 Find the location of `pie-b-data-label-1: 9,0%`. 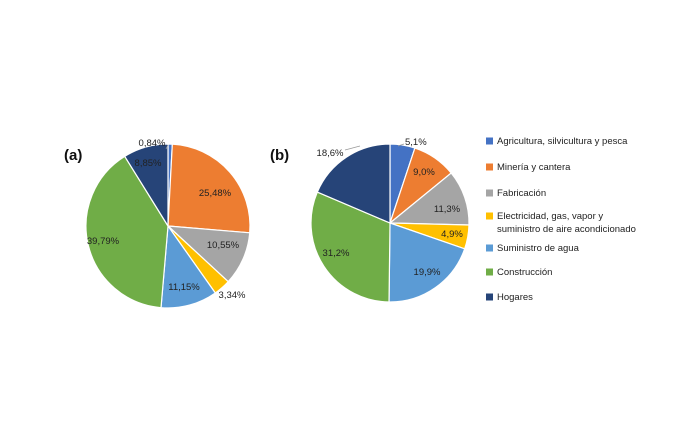

pie-b-data-label-1: 9,0% is located at coordinates (424, 172).